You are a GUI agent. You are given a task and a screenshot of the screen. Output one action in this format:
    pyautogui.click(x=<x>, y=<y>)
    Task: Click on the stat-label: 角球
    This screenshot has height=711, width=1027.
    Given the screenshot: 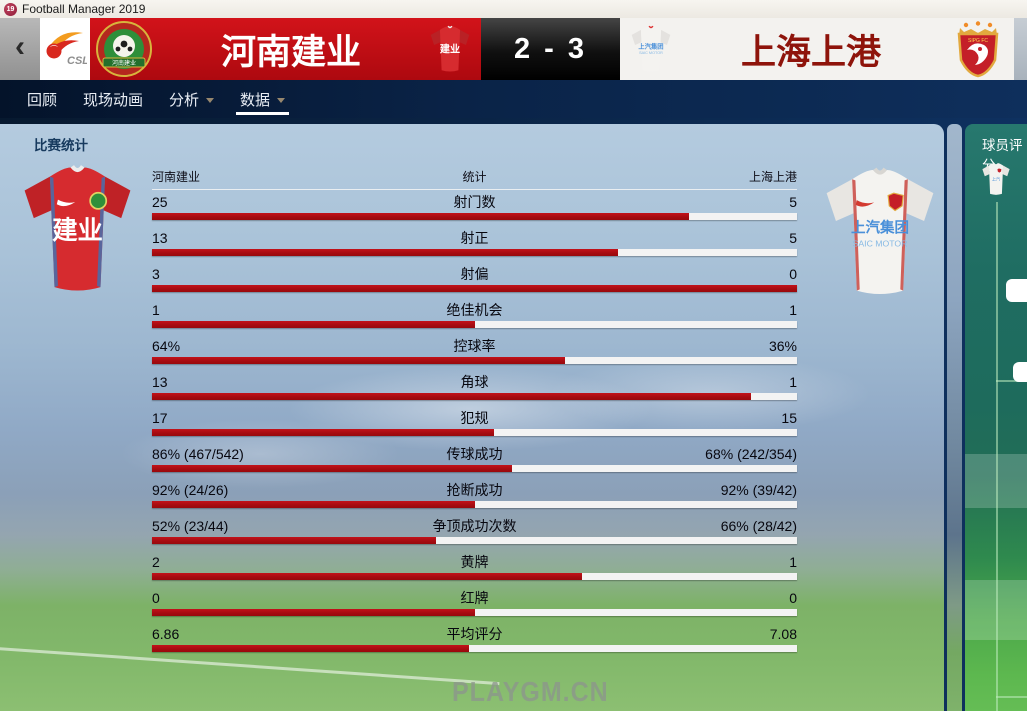 What is the action you would take?
    pyautogui.click(x=474, y=382)
    